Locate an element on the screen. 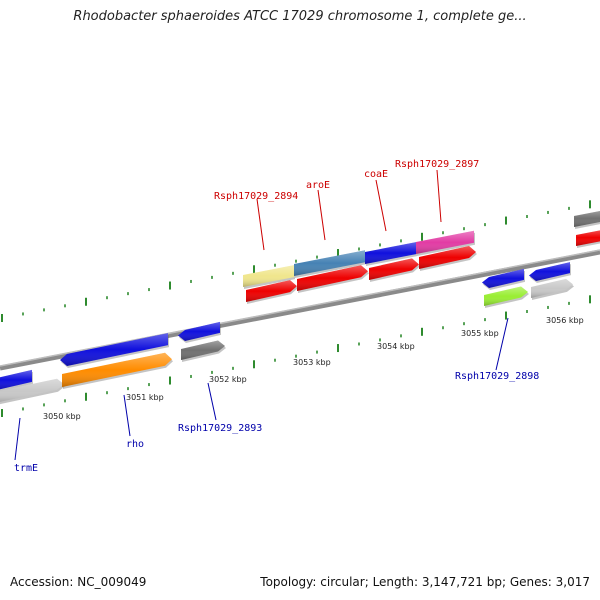 This screenshot has width=600, height=600. gene-feature-aroe is located at coordinates (330, 264).